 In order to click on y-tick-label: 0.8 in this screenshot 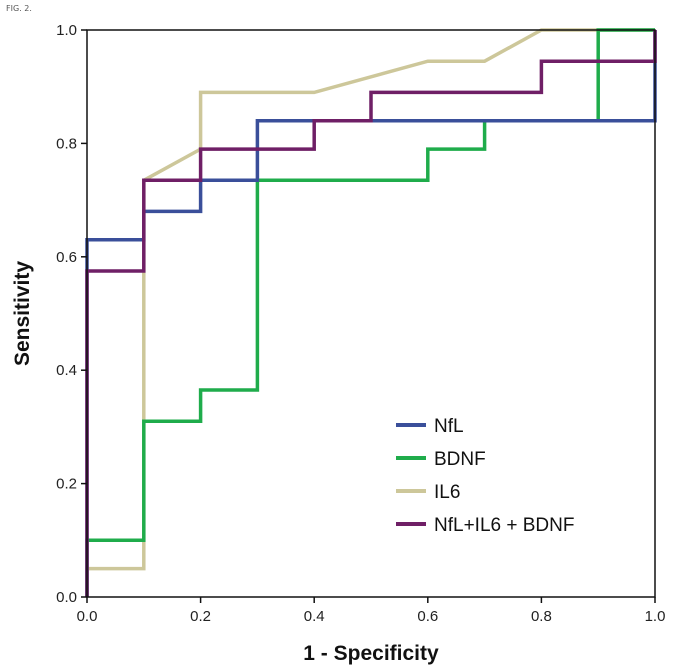, I will do `click(66, 143)`.